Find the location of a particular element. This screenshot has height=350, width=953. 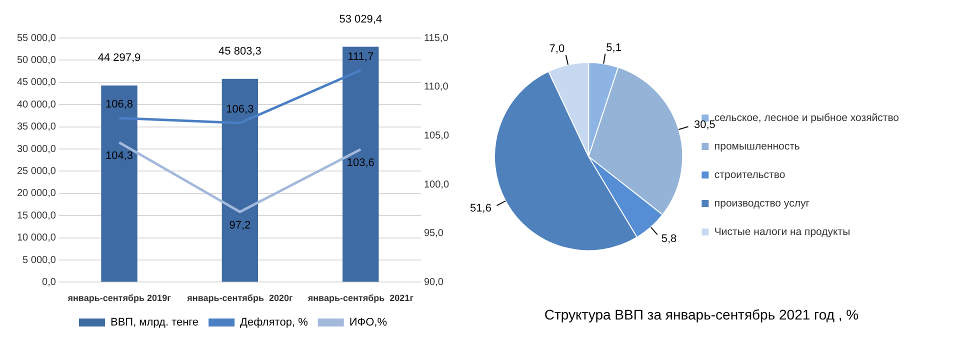

y2-tick-label: 105,0 is located at coordinates (437, 136).